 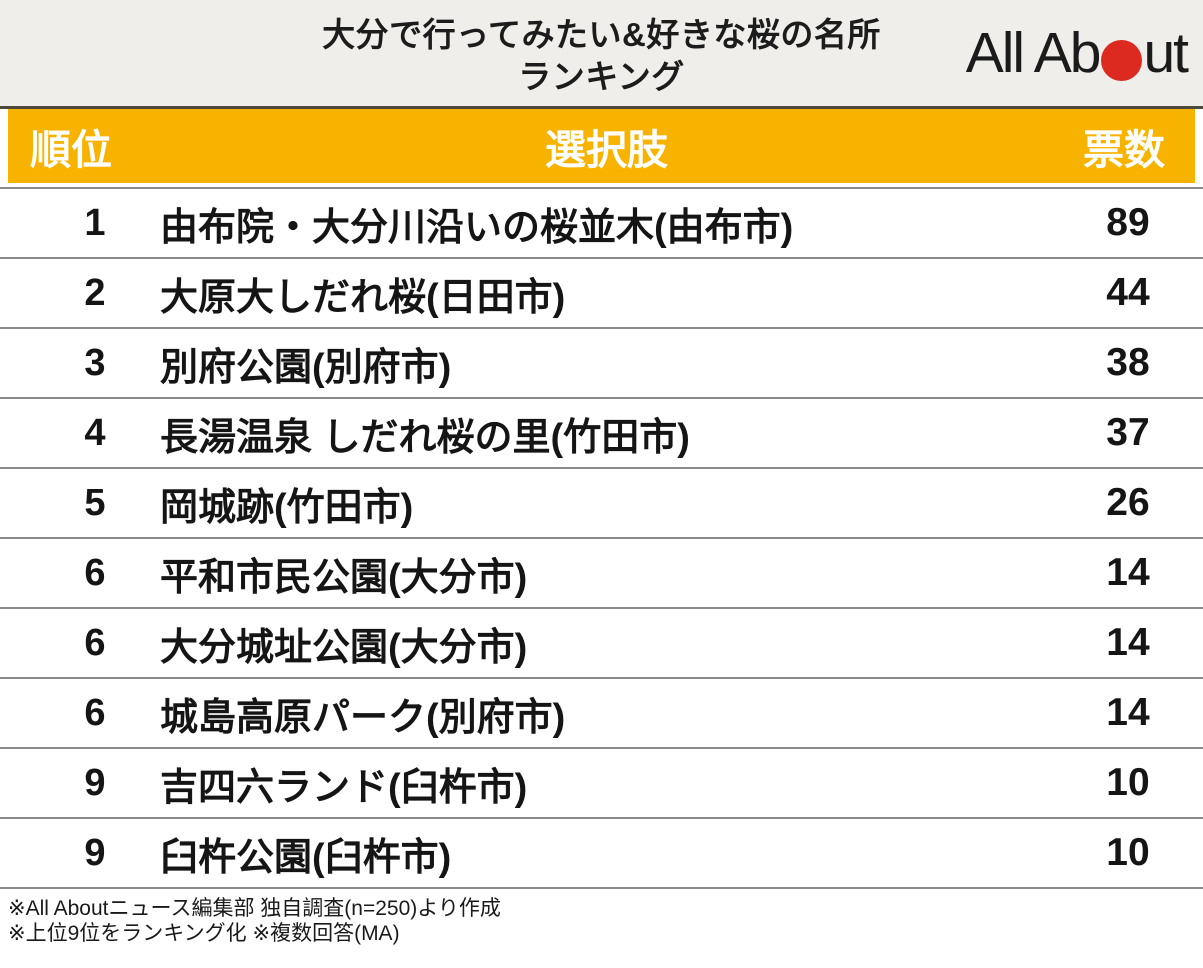 I want to click on spot-name-cell: 吉四六ランド(臼杵市), so click(x=344, y=787).